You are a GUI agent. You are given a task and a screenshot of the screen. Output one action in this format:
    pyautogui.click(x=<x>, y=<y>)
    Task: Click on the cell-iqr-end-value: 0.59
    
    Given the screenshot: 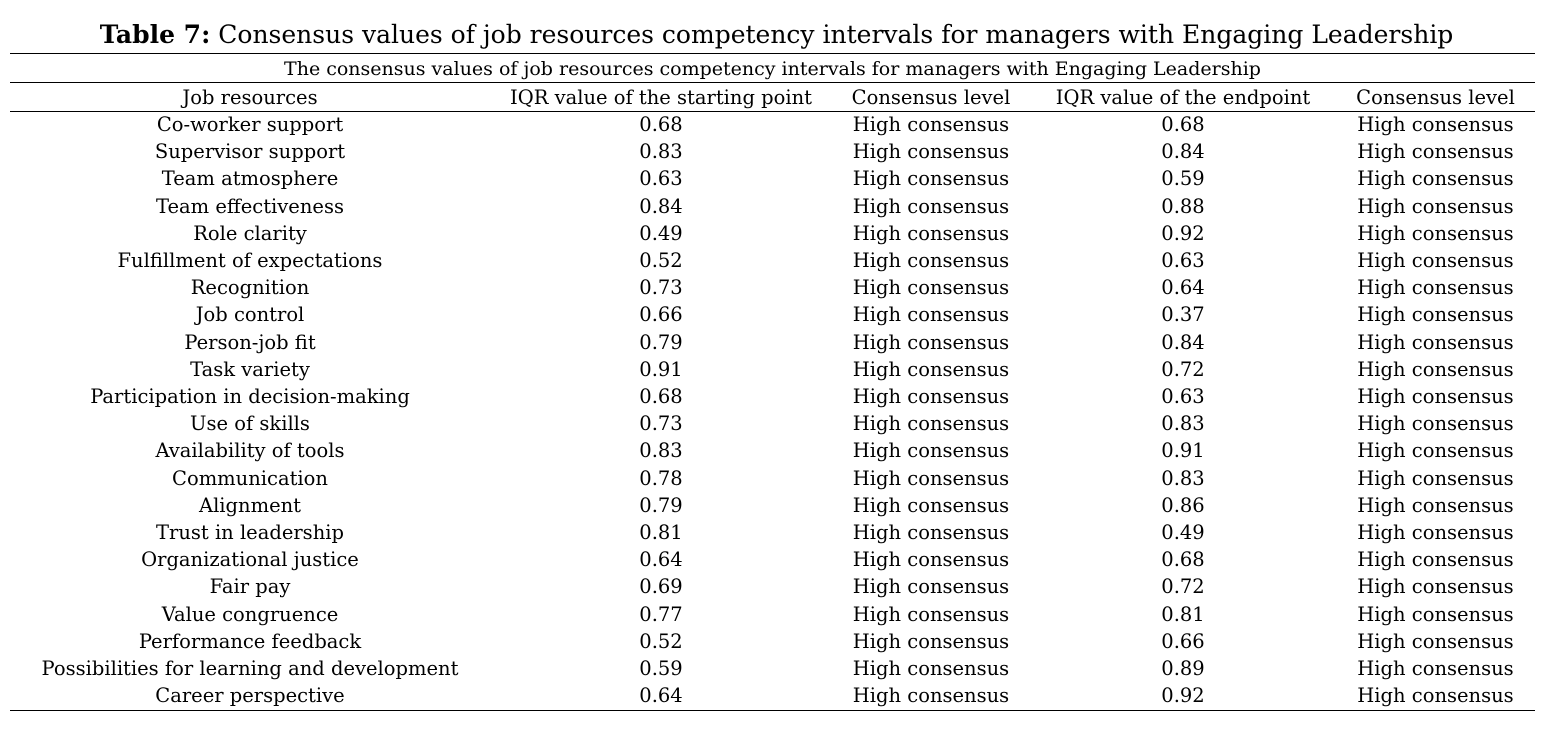 What is the action you would take?
    pyautogui.click(x=1183, y=179)
    